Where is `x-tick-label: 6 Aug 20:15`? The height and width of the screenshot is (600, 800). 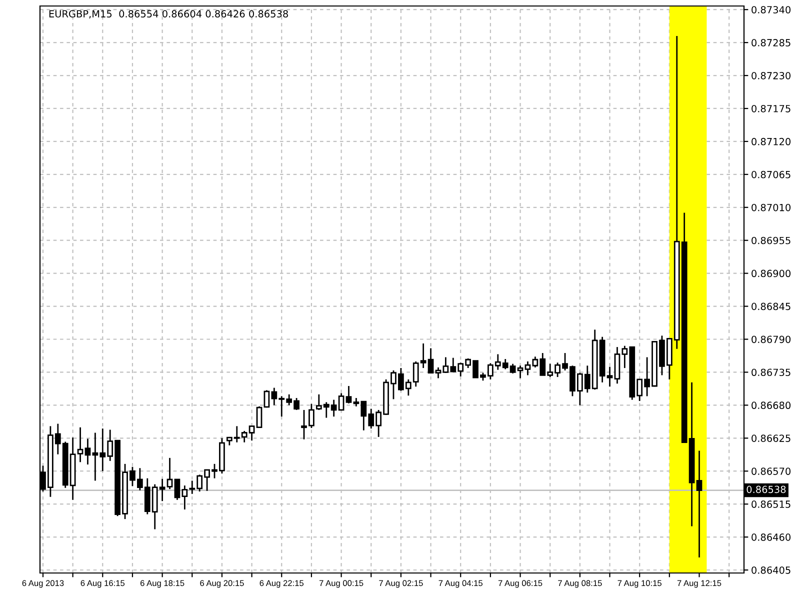 x-tick-label: 6 Aug 20:15 is located at coordinates (222, 584).